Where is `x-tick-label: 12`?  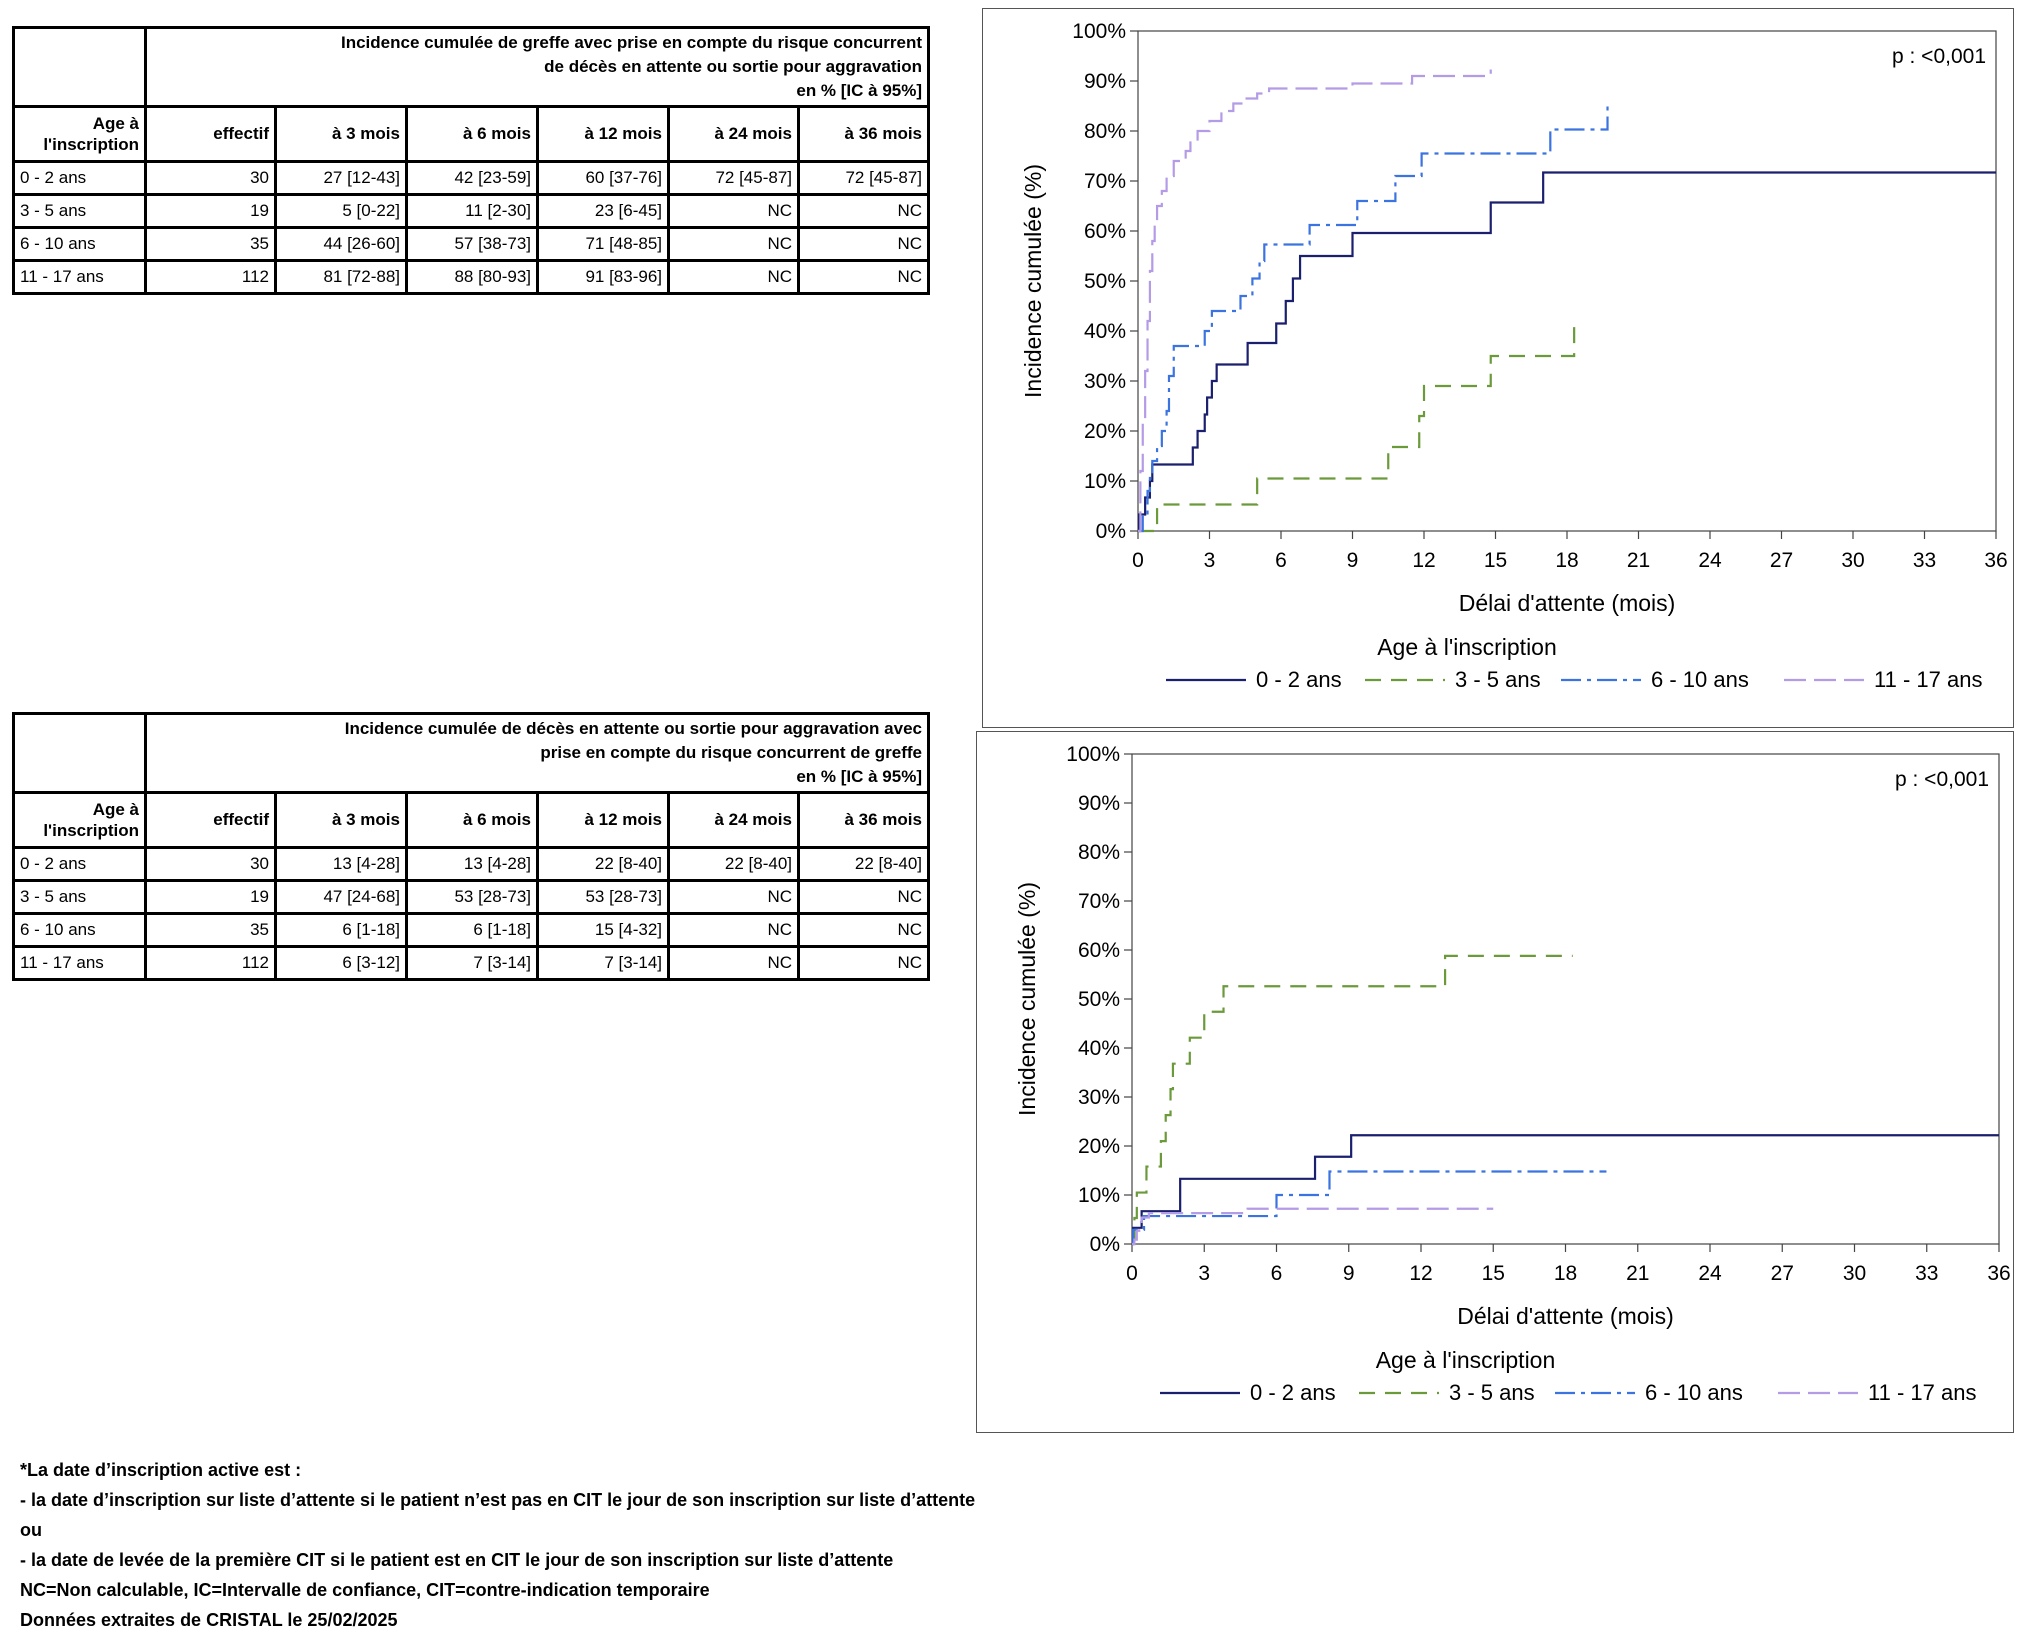
x-tick-label: 12 is located at coordinates (1420, 1273).